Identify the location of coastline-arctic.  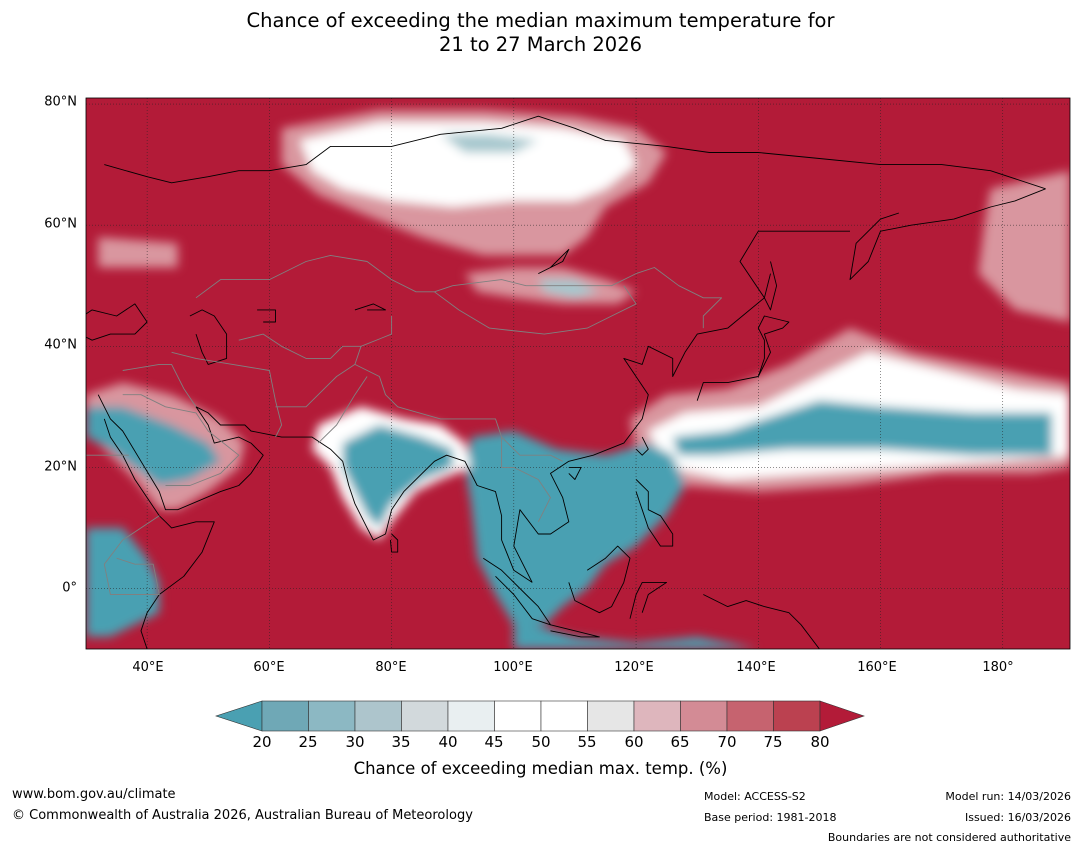
(575, 152).